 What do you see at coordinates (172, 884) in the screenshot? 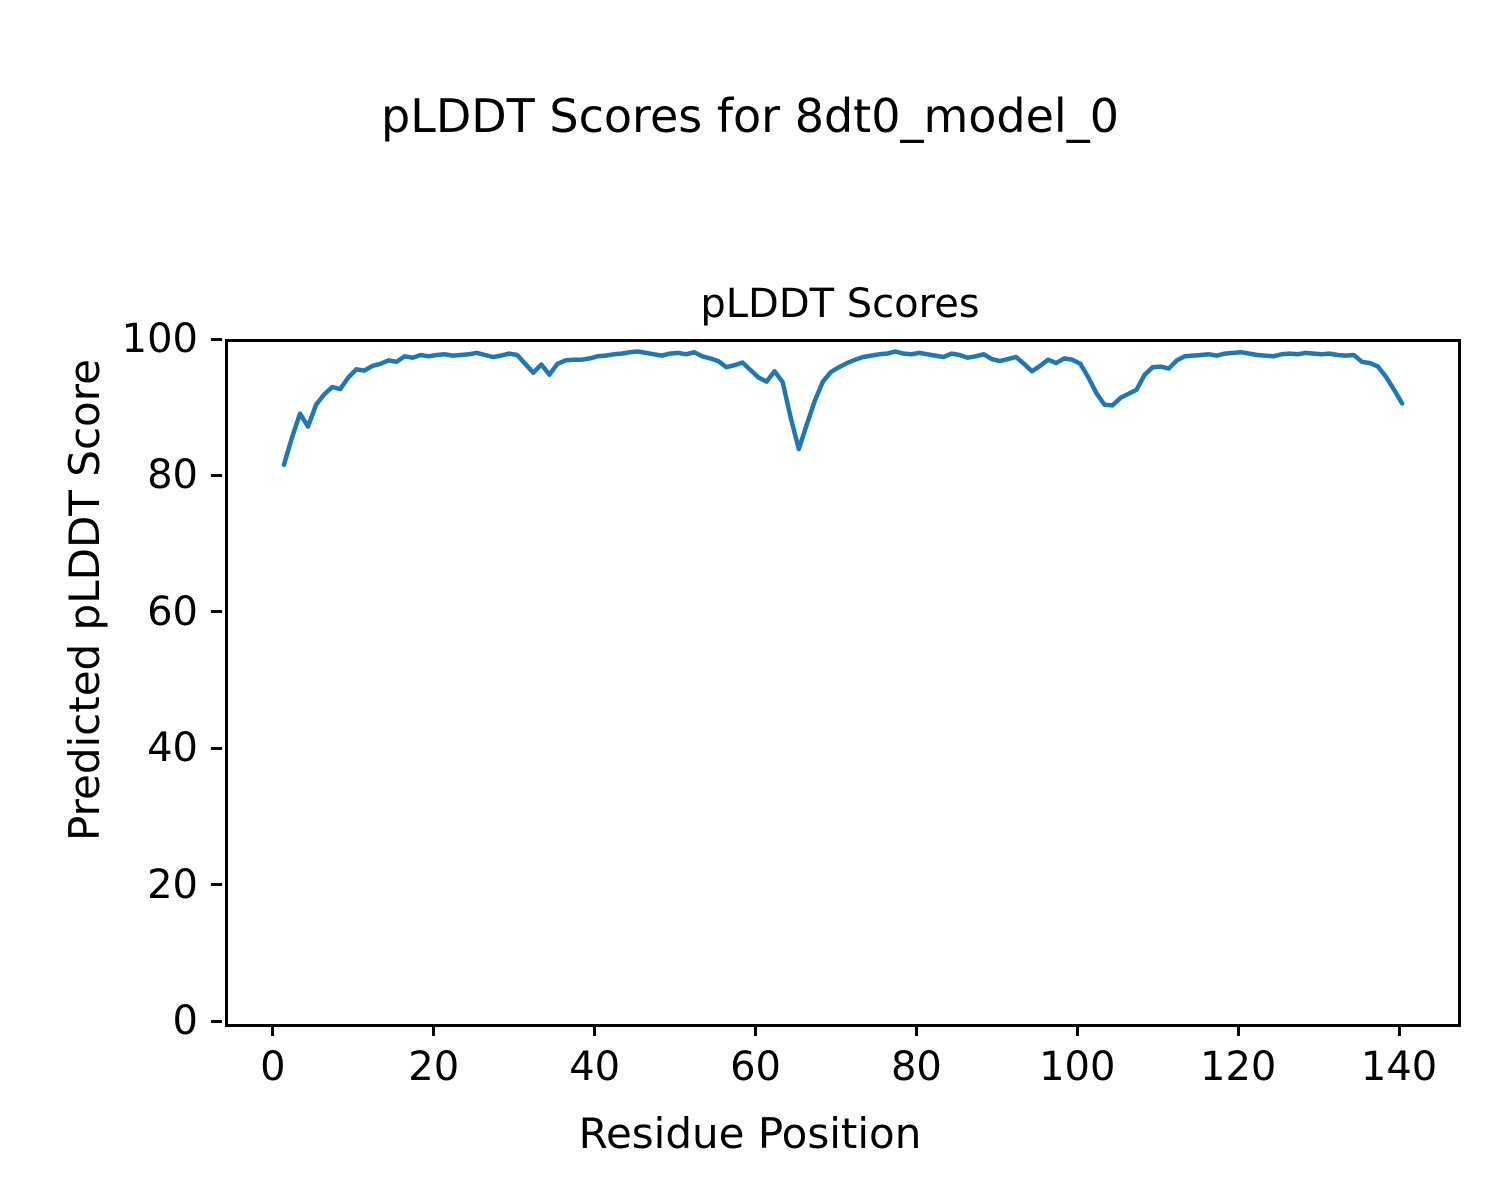
I see `y-tick-label: 20` at bounding box center [172, 884].